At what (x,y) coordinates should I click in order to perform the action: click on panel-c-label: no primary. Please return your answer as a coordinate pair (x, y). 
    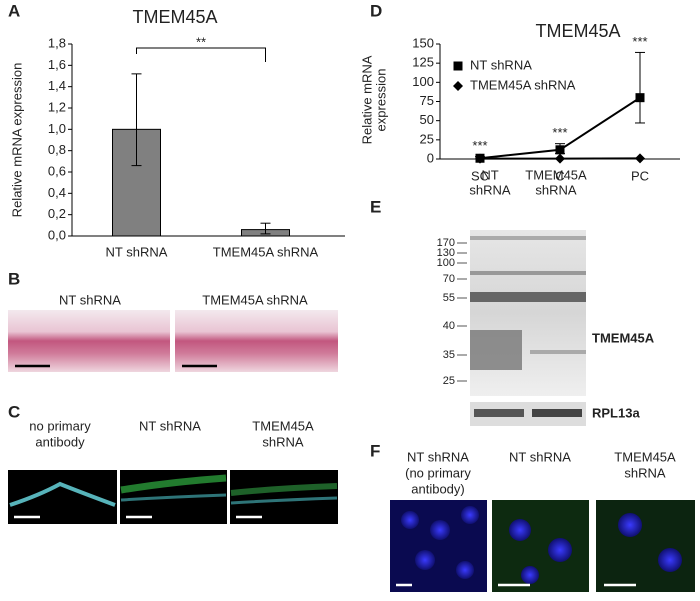
    Looking at the image, I should click on (60, 425).